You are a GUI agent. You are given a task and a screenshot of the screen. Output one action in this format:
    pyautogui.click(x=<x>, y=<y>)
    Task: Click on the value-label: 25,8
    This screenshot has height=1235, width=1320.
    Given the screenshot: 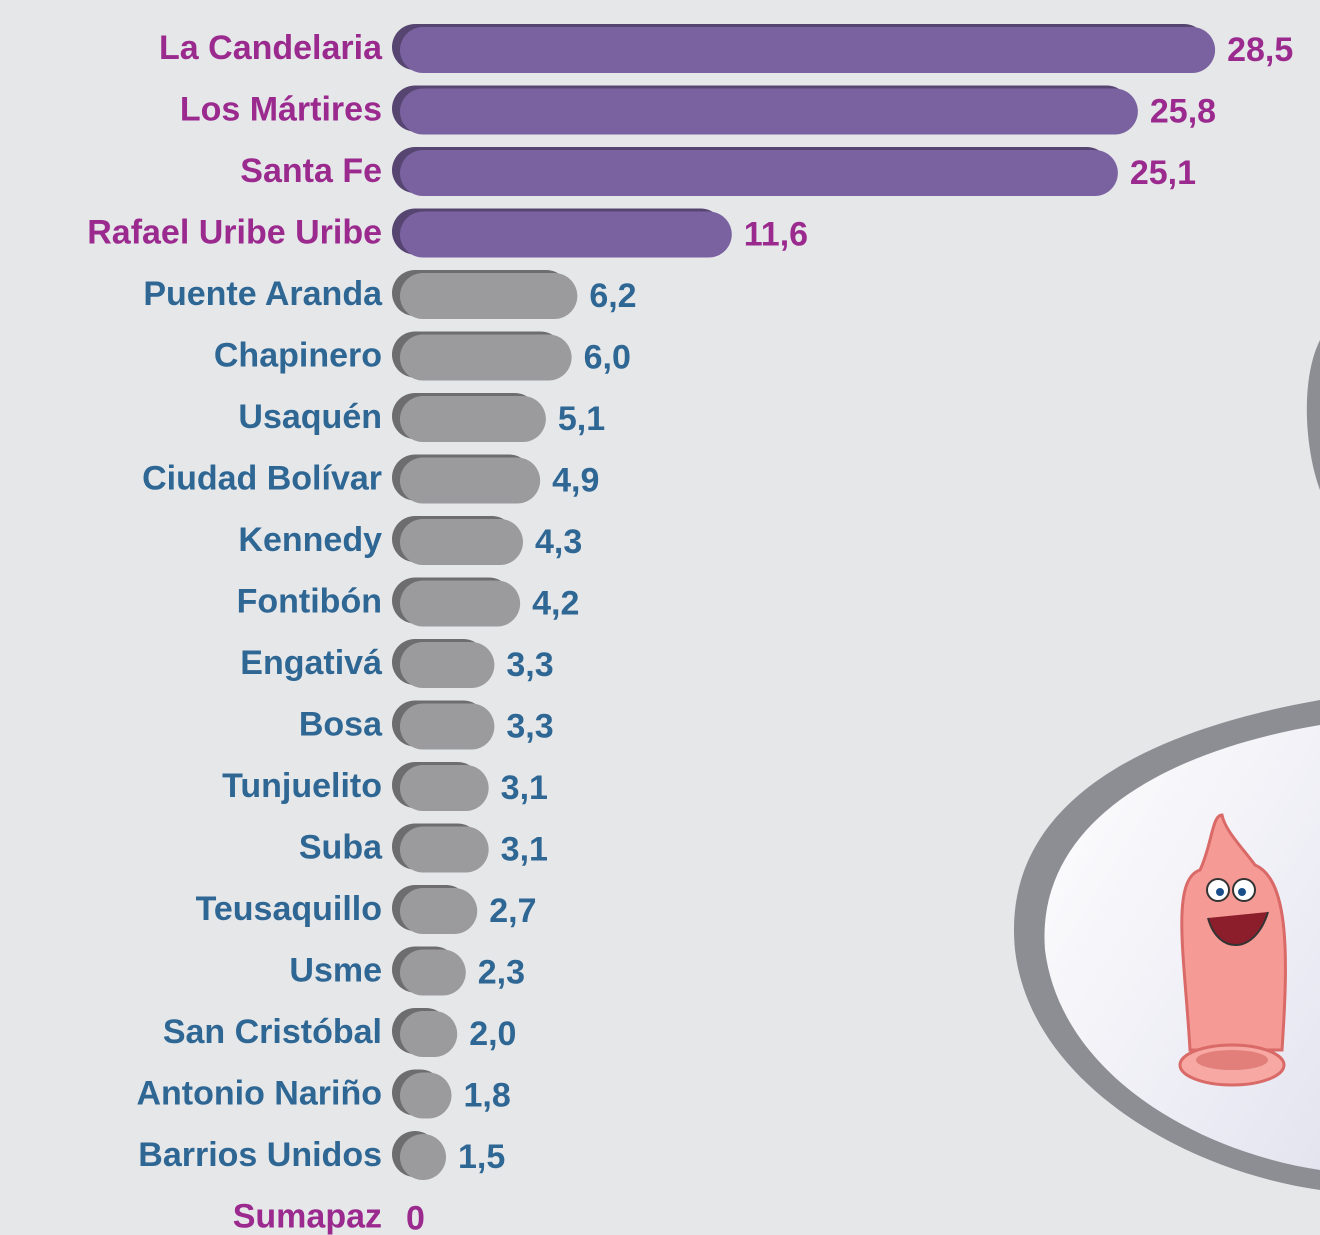 What is the action you would take?
    pyautogui.click(x=1183, y=111)
    